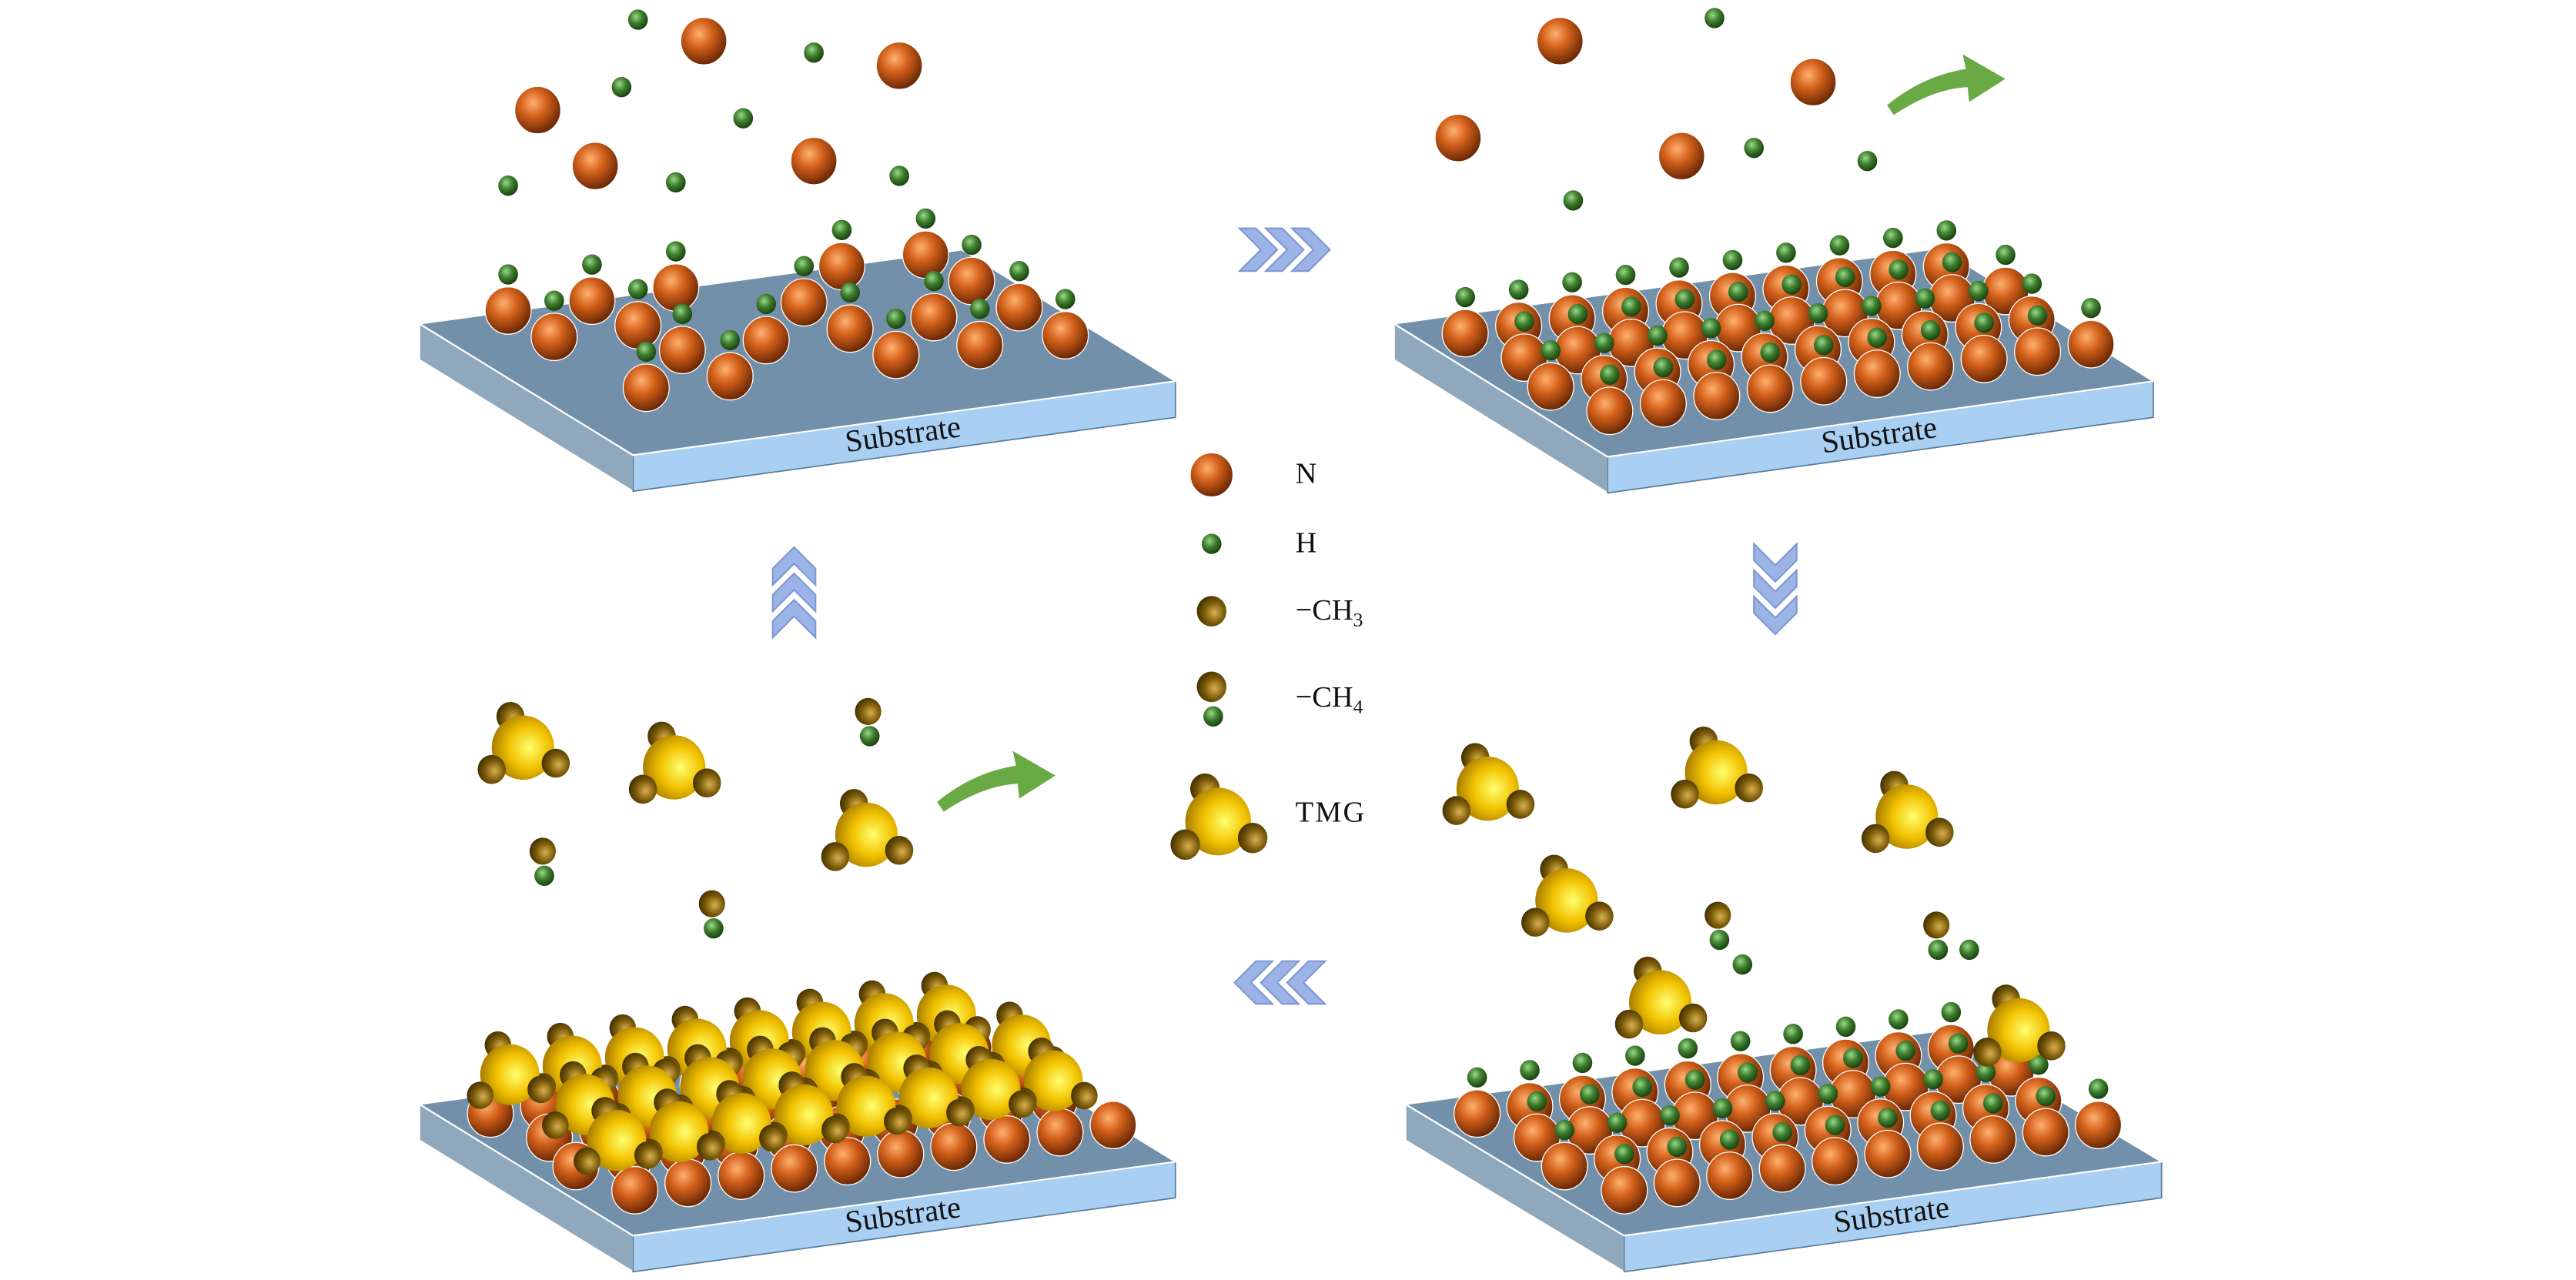 The width and height of the screenshot is (2576, 1280). Describe the element at coordinates (1774, 222) in the screenshot. I see `panel-nh3-saturation` at that location.